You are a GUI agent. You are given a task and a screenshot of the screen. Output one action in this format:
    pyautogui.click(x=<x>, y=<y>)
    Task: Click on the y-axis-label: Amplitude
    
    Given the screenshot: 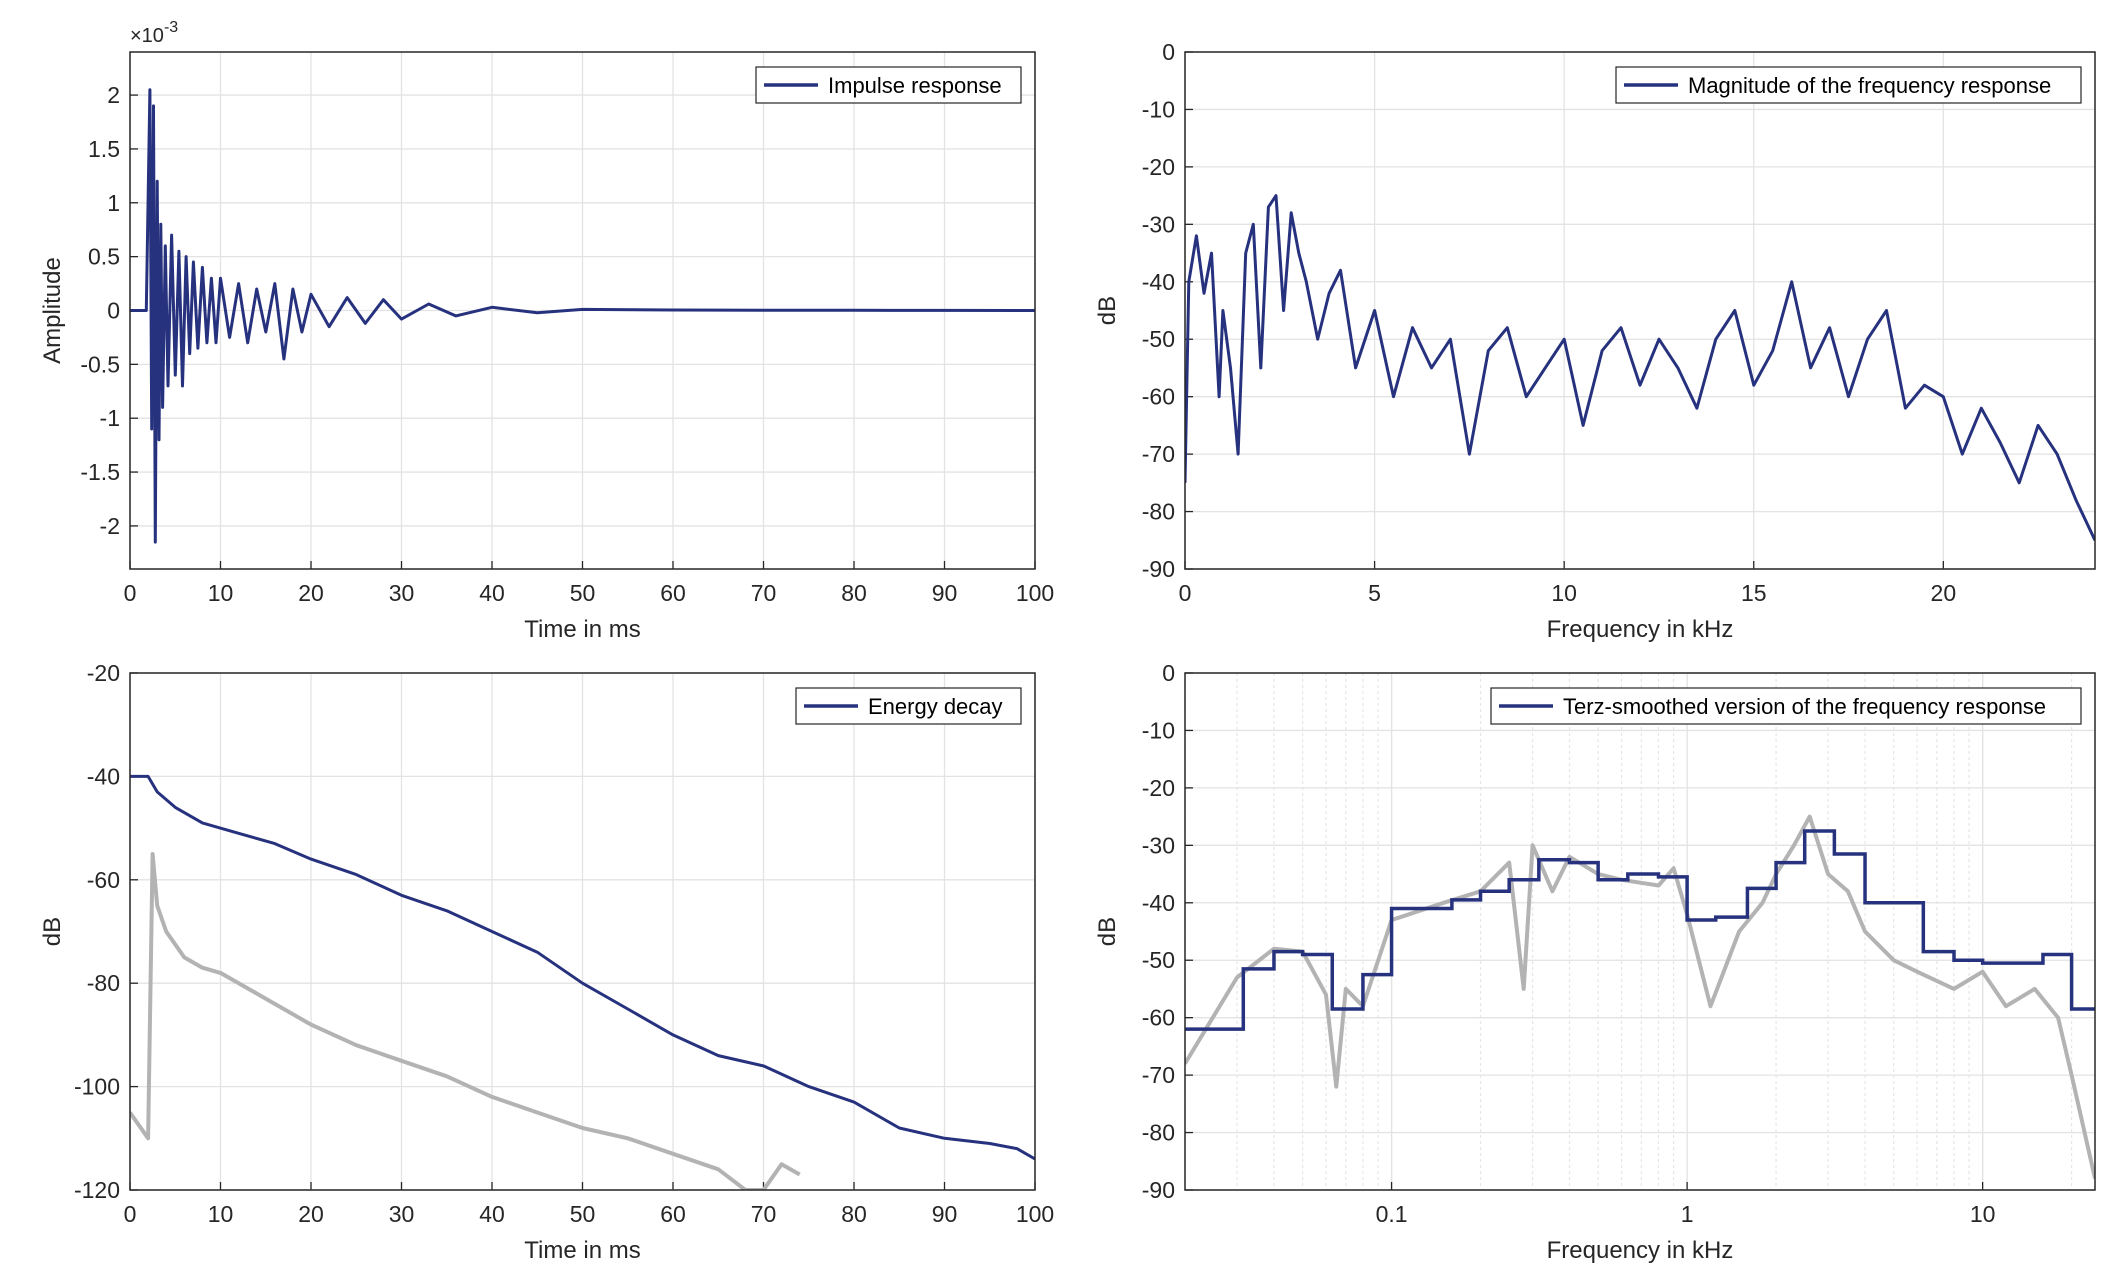 What is the action you would take?
    pyautogui.click(x=52, y=310)
    